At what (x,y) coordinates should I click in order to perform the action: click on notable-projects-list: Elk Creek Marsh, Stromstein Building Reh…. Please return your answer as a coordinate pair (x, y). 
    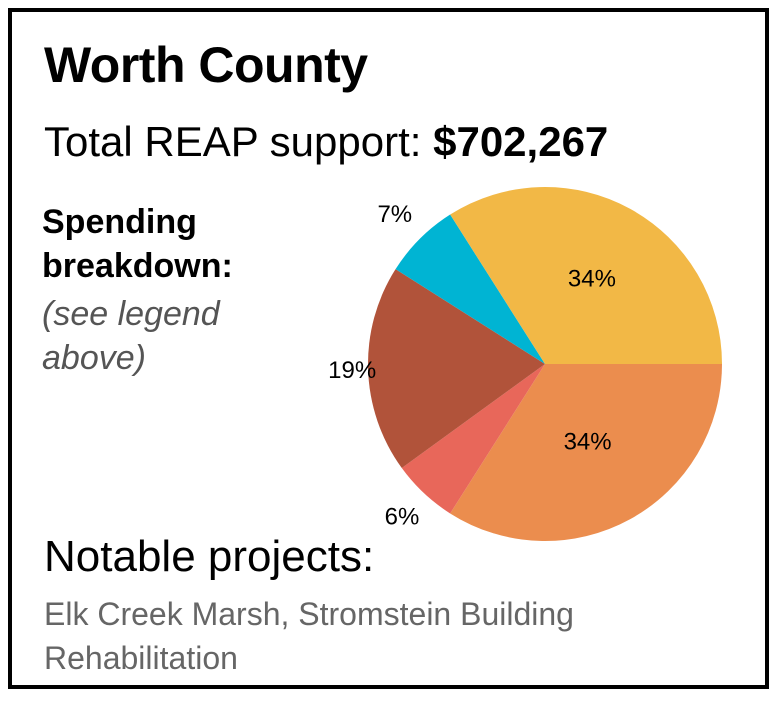
    Looking at the image, I should click on (309, 636).